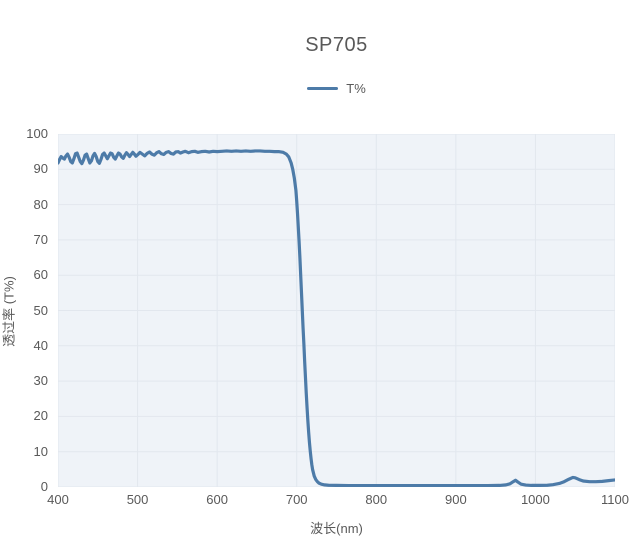  I want to click on y-tick-label: 70, so click(40, 239).